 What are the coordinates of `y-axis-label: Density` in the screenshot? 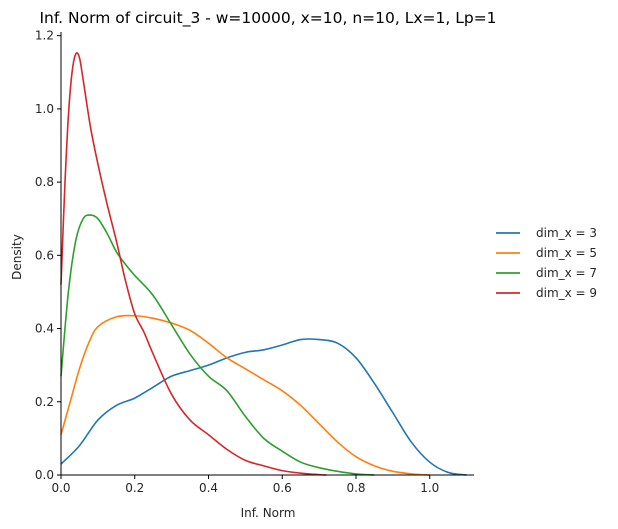 It's located at (17, 257).